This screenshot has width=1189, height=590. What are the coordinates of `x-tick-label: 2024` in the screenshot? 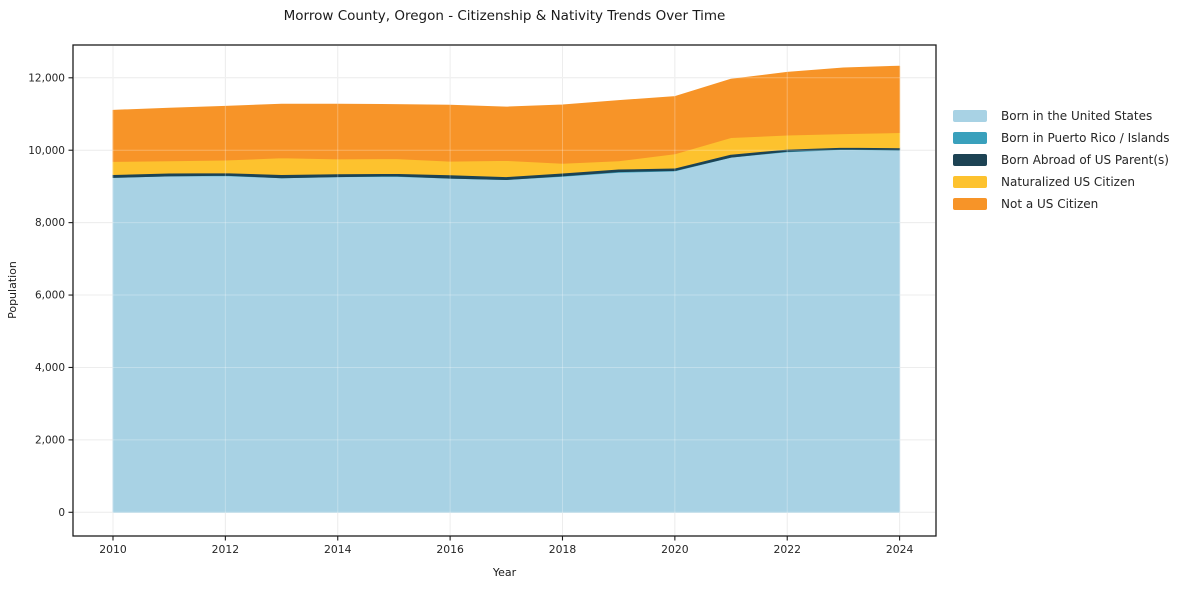 It's located at (900, 549).